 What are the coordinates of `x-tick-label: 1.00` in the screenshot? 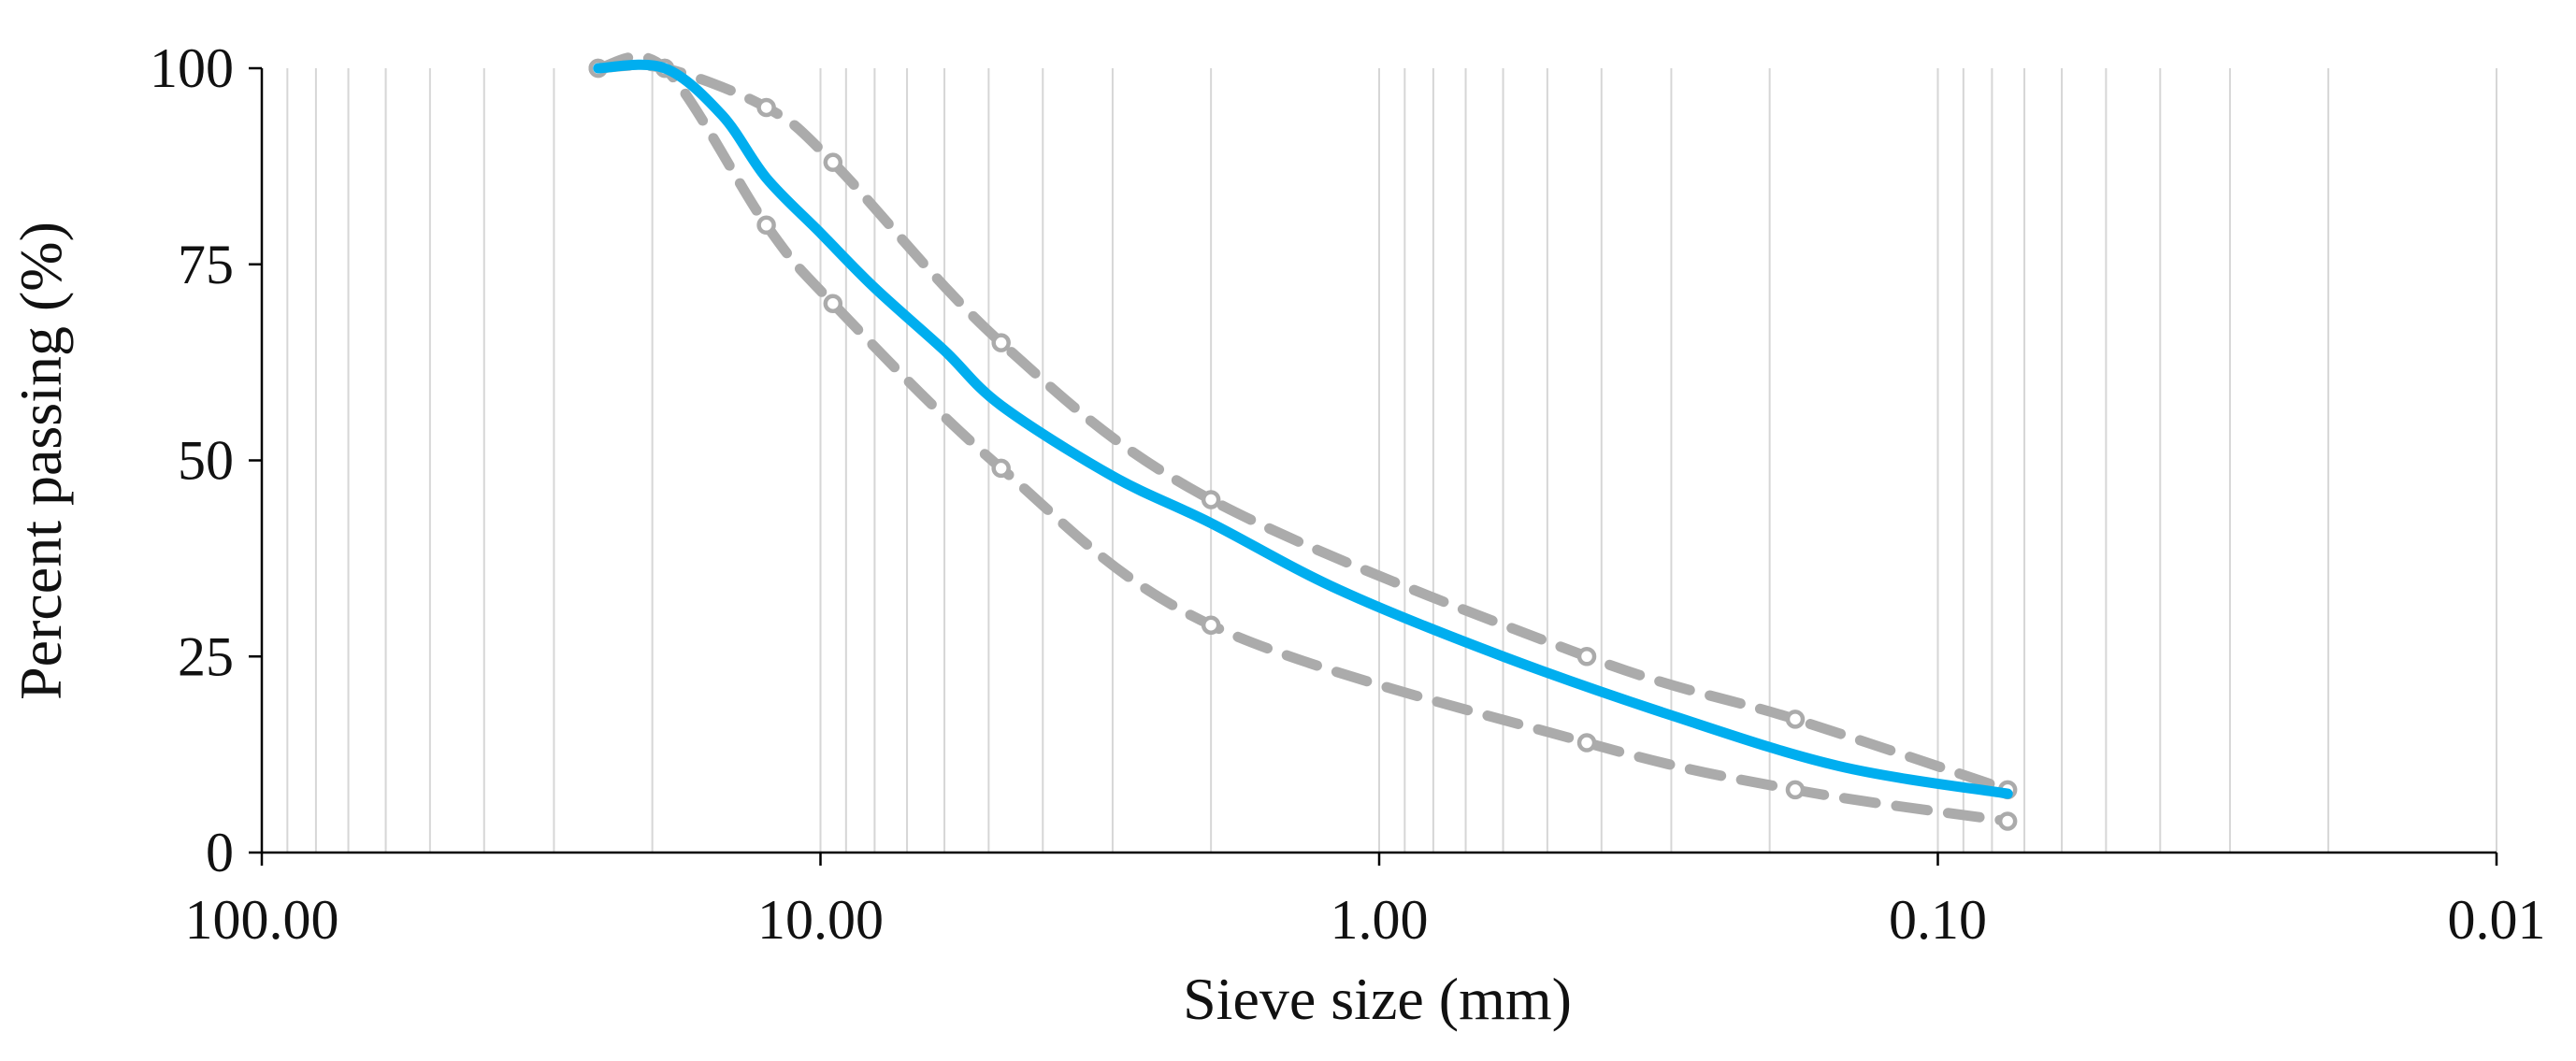 It's located at (1380, 920).